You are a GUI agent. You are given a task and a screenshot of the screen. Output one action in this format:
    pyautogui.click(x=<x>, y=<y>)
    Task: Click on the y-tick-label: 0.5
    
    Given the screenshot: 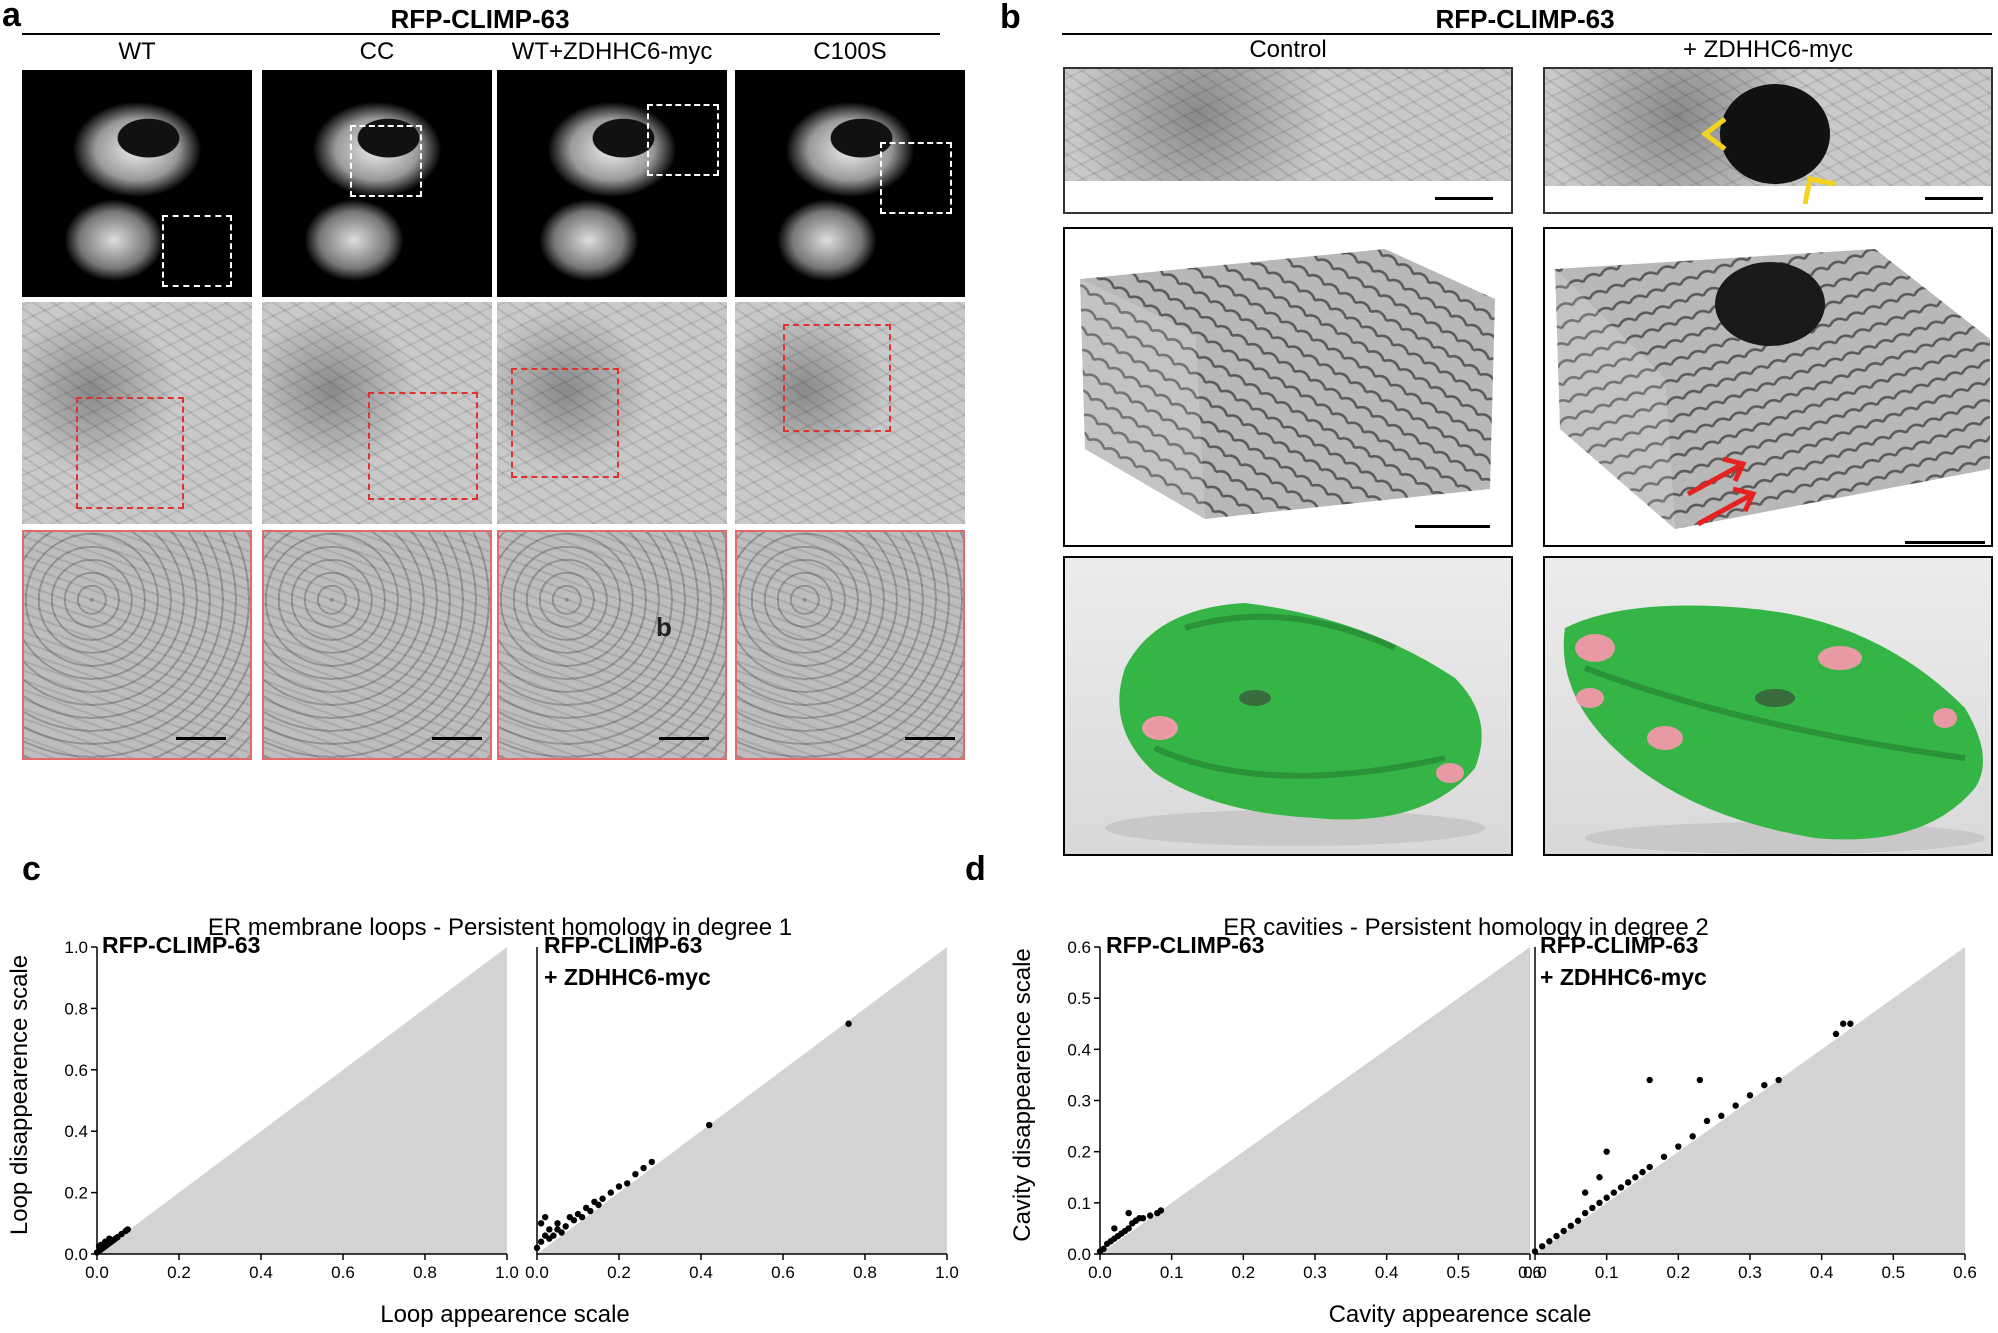 What is the action you would take?
    pyautogui.click(x=1079, y=998)
    